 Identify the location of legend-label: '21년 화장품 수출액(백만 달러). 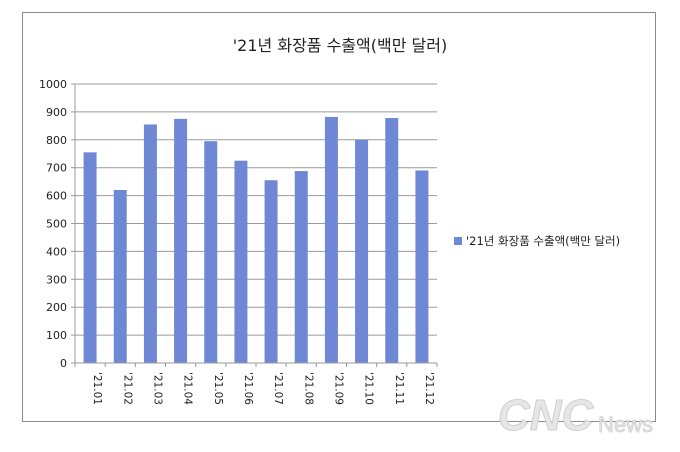
(543, 241).